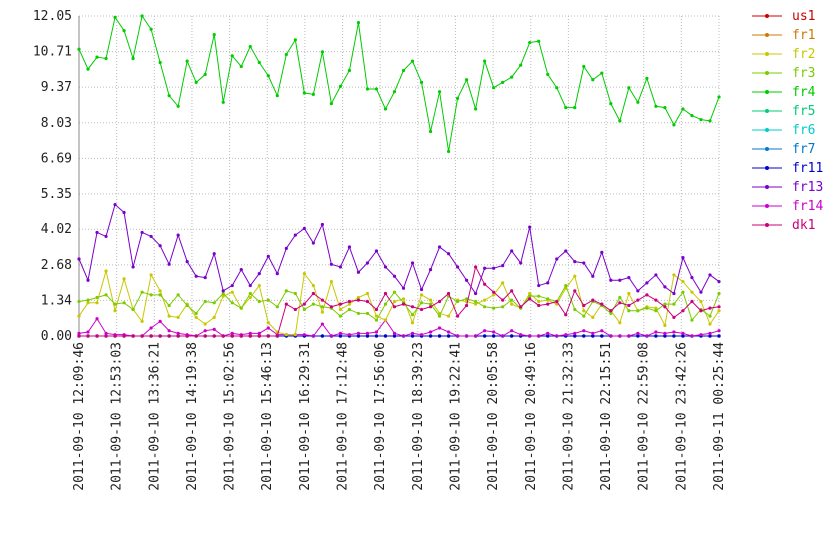 This screenshot has width=840, height=560. What do you see at coordinates (79, 416) in the screenshot?
I see `x-tick-label: 2011-09-10 12:09:46` at bounding box center [79, 416].